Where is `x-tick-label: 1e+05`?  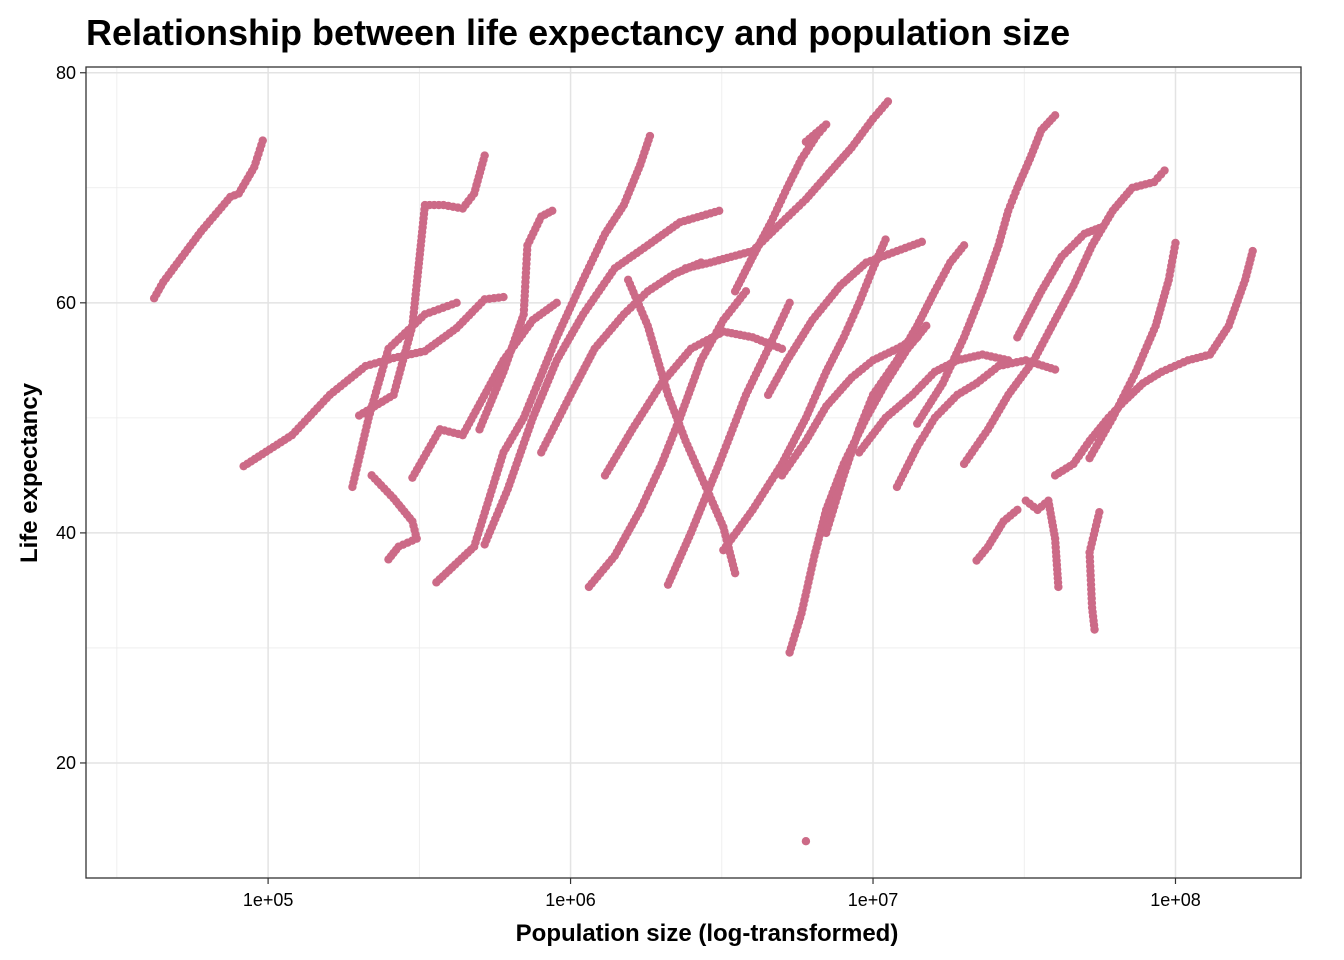 x-tick-label: 1e+05 is located at coordinates (268, 900).